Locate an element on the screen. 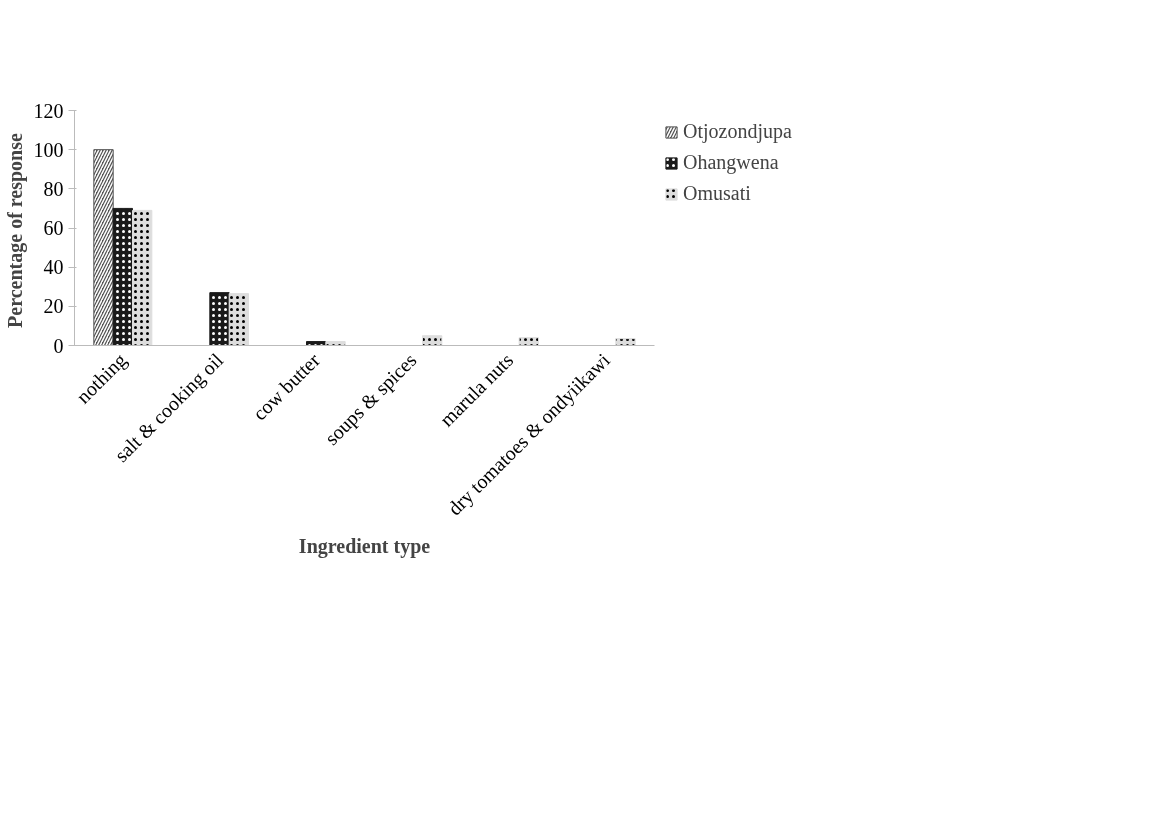 The image size is (1153, 837). y-tick-label: 100 is located at coordinates (48, 149).